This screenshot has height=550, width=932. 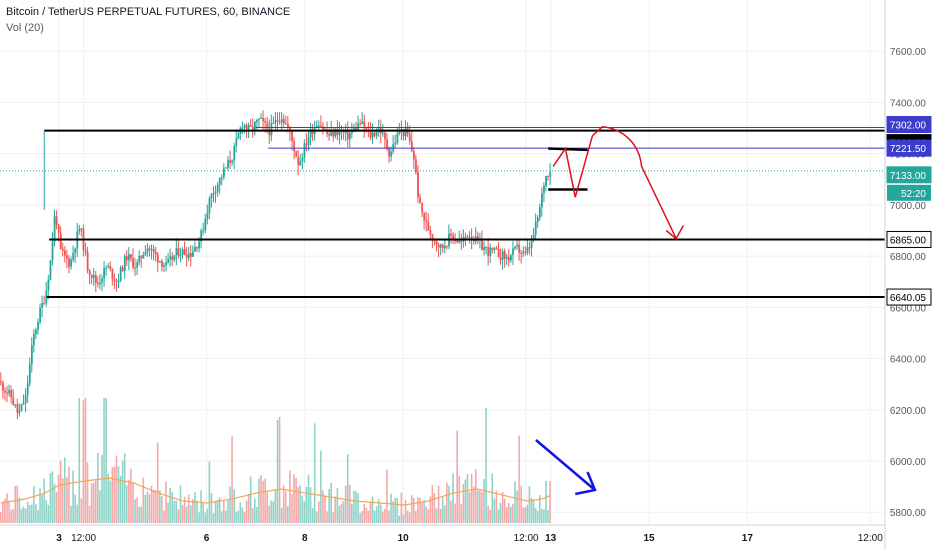 I want to click on price-tick-label: 7000.00, so click(x=908, y=206).